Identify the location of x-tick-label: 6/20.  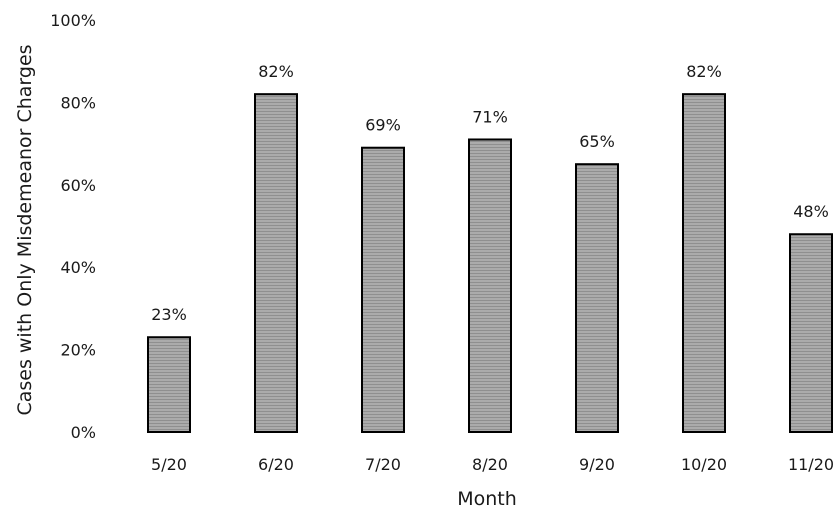
(276, 464).